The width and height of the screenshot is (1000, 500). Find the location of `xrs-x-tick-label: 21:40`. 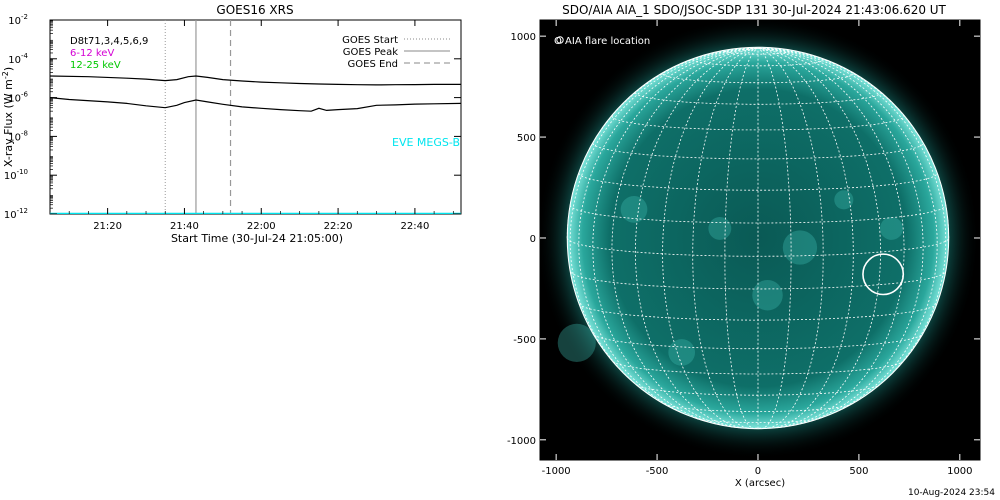

xrs-x-tick-label: 21:40 is located at coordinates (184, 226).